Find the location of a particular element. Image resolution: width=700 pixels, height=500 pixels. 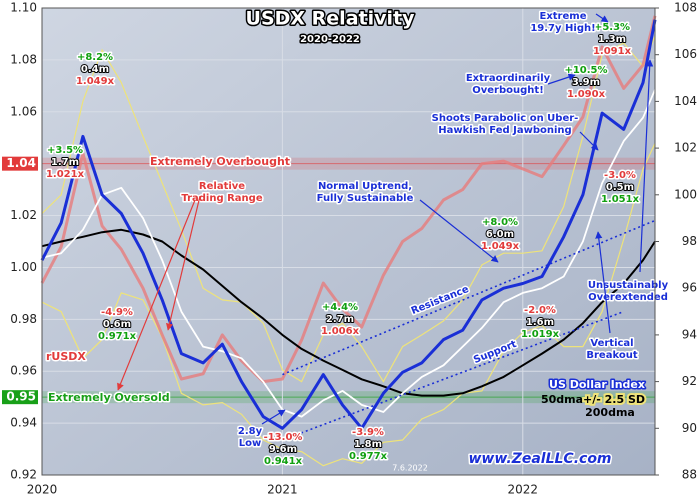

annotation: www.ZealLLC.com is located at coordinates (539, 459).